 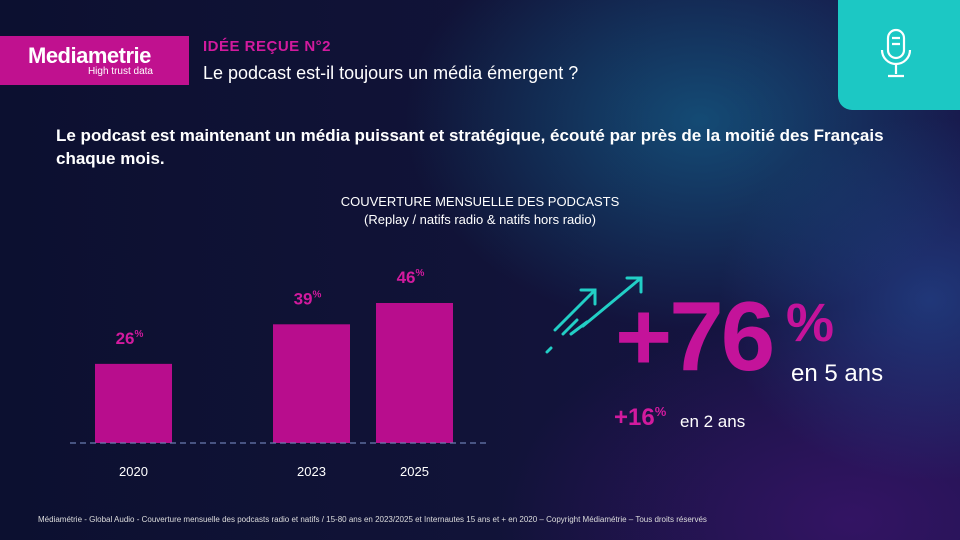 I want to click on big-growth-caption: en 5 ans, so click(x=837, y=373).